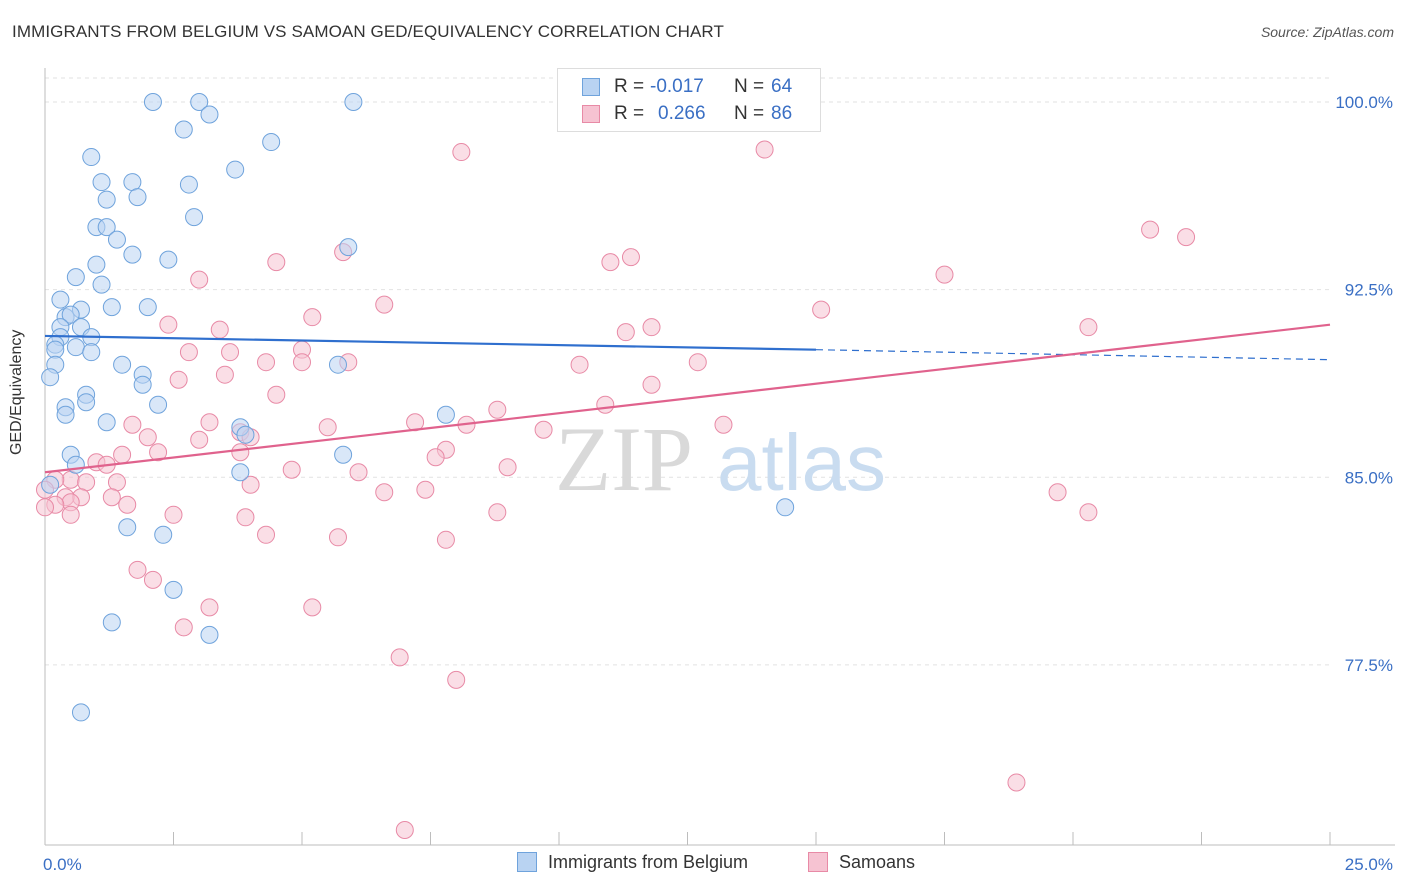 This screenshot has width=1406, height=892. What do you see at coordinates (801, 462) in the screenshot?
I see `watermark-atlas: atlas` at bounding box center [801, 462].